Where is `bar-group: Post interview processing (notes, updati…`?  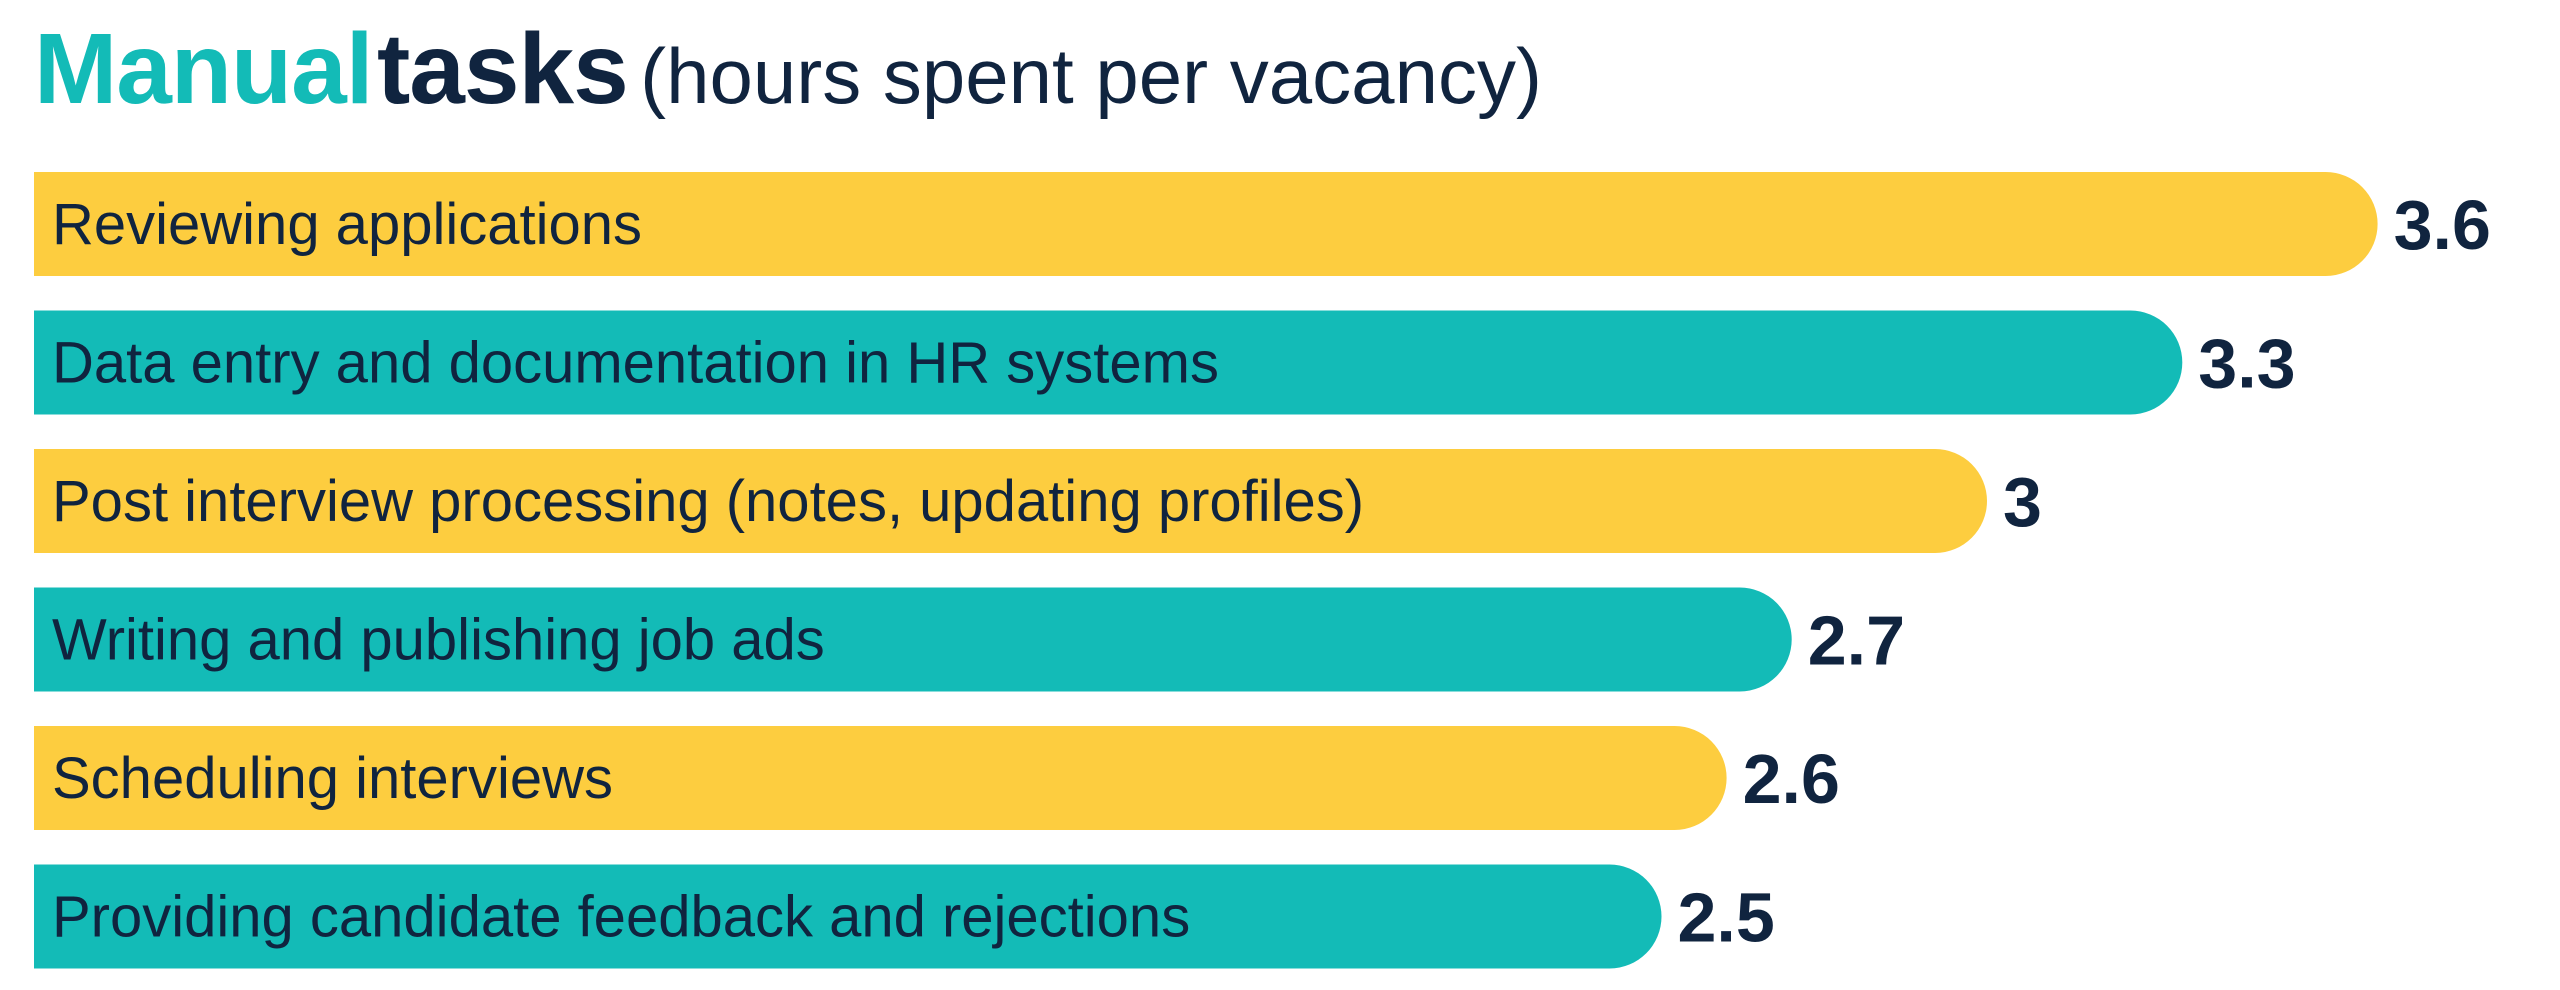
bar-group: Post interview processing (notes, updati… is located at coordinates (1038, 501).